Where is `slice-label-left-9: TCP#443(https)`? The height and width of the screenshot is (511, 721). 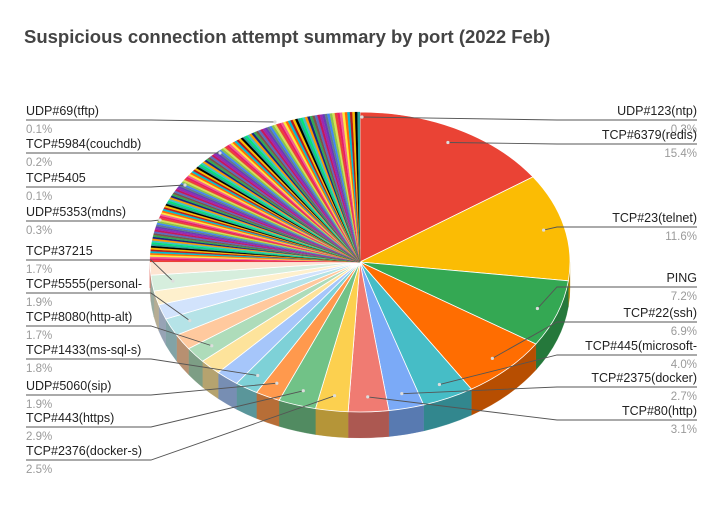
slice-label-left-9: TCP#443(https) is located at coordinates (70, 418).